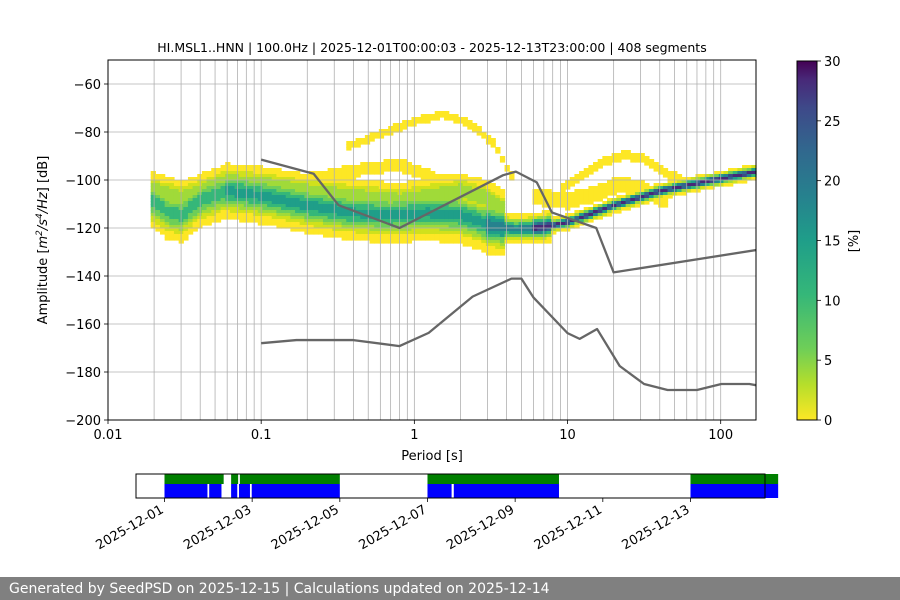 The width and height of the screenshot is (900, 600). I want to click on availability-blue-segment, so click(215, 491).